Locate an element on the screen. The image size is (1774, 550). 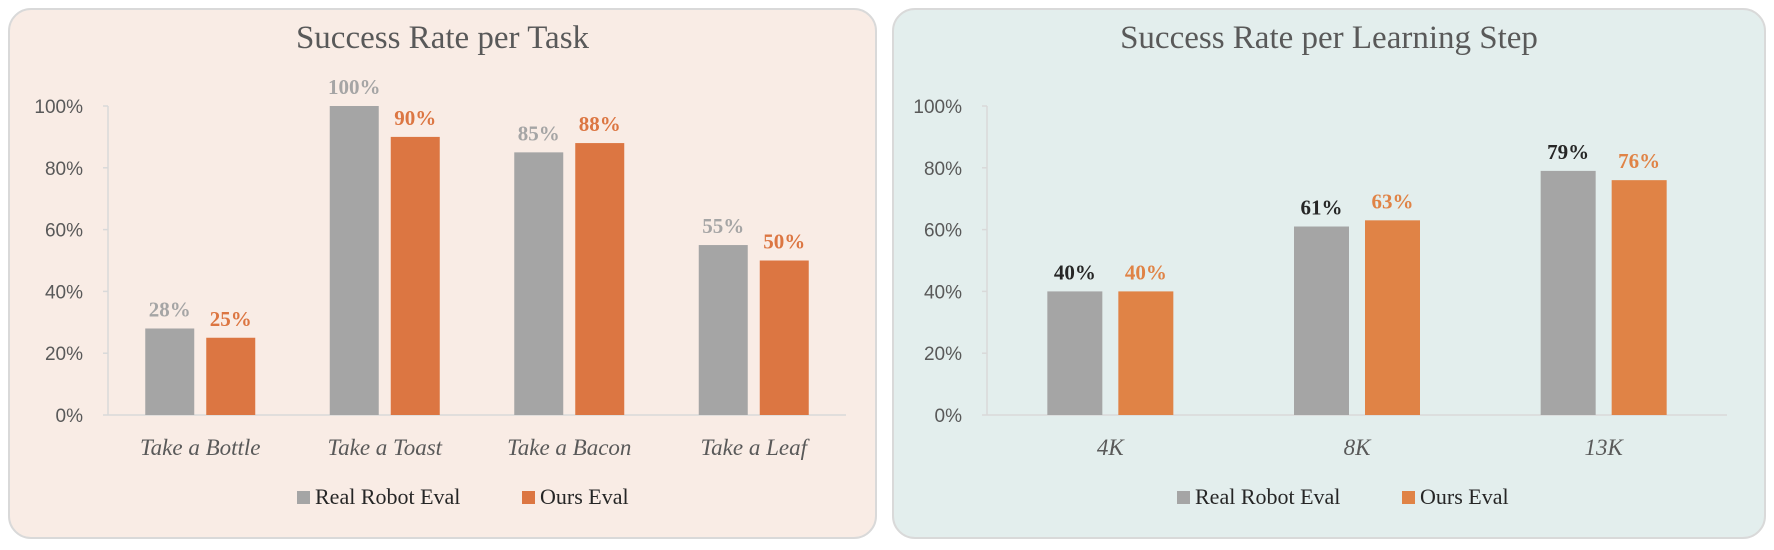
data-label: 79% is located at coordinates (1568, 152).